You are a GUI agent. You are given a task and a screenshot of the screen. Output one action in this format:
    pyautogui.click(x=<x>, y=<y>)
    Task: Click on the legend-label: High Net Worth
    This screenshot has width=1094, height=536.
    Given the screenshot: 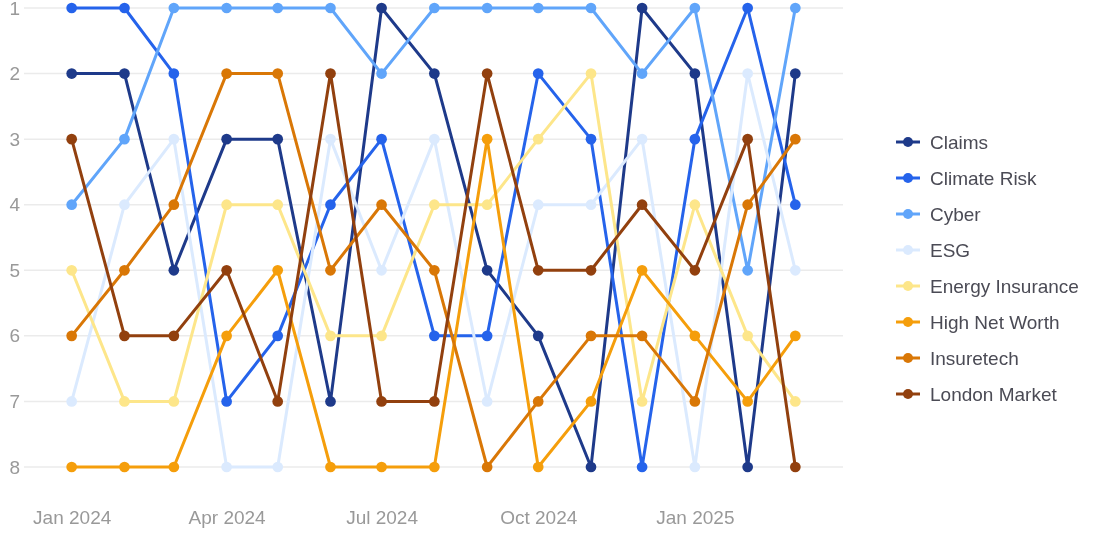 What is the action you would take?
    pyautogui.click(x=995, y=322)
    